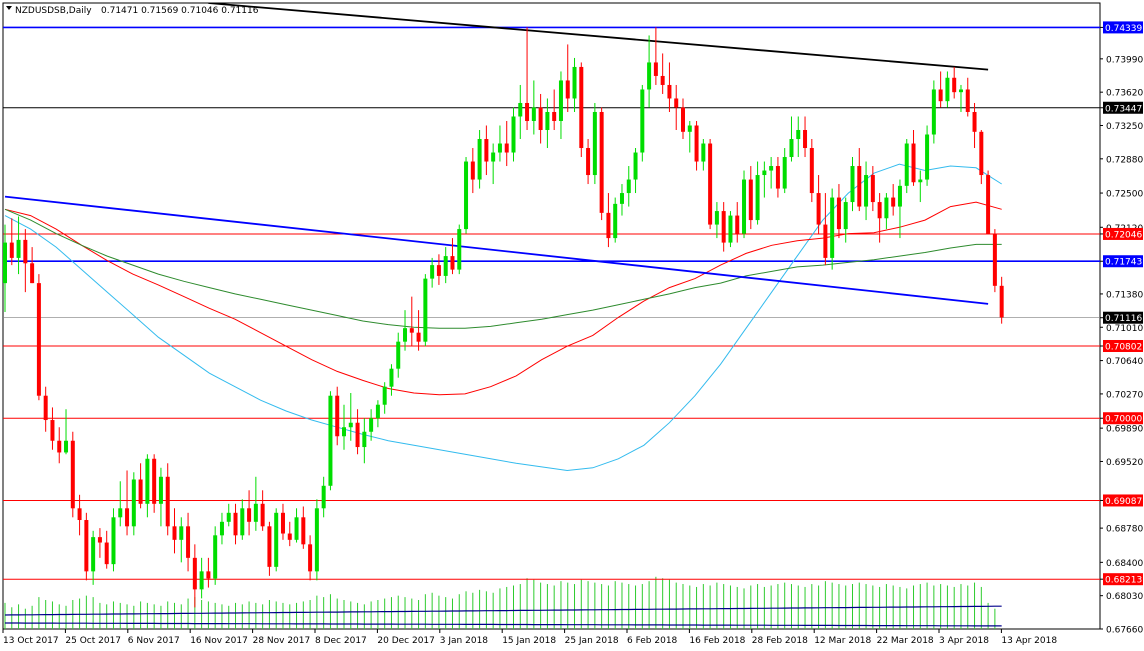 The height and width of the screenshot is (651, 1144). What do you see at coordinates (9, 8) in the screenshot?
I see `chevron-down-icon` at bounding box center [9, 8].